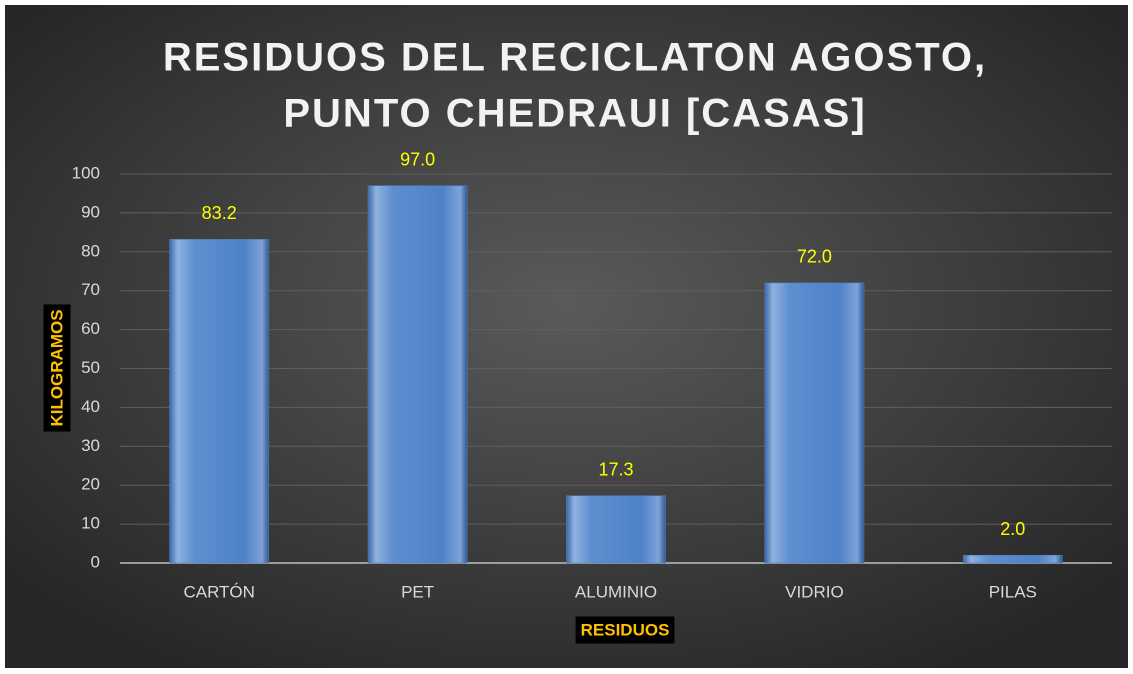 Image resolution: width=1133 pixels, height=674 pixels. I want to click on y-tick-label: 50, so click(90, 367).